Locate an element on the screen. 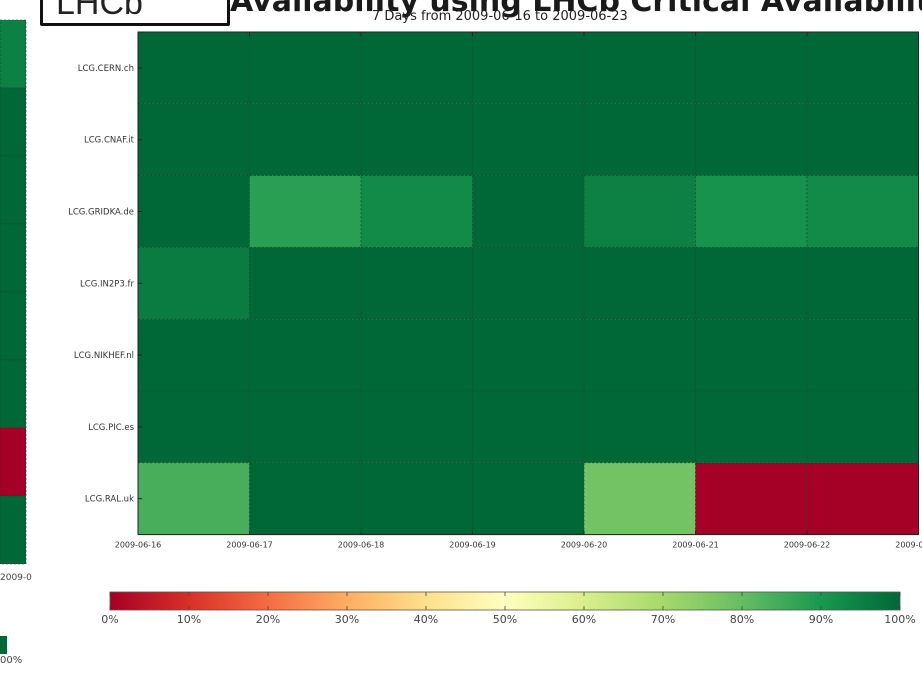 The width and height of the screenshot is (922, 673). colorbar-tick-label: 10% is located at coordinates (189, 619).